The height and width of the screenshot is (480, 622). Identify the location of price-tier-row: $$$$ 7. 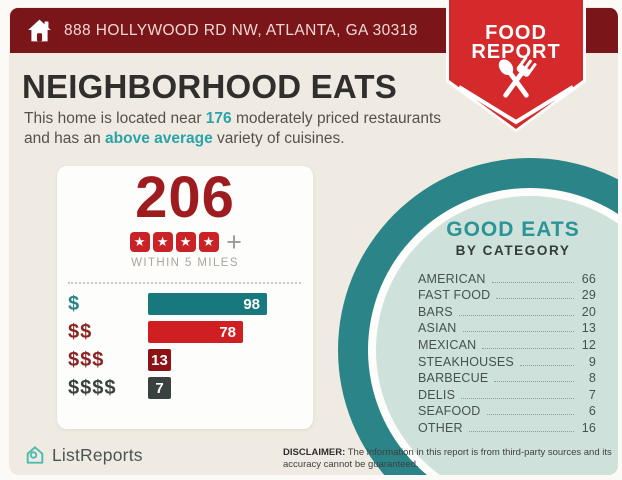
(184, 388).